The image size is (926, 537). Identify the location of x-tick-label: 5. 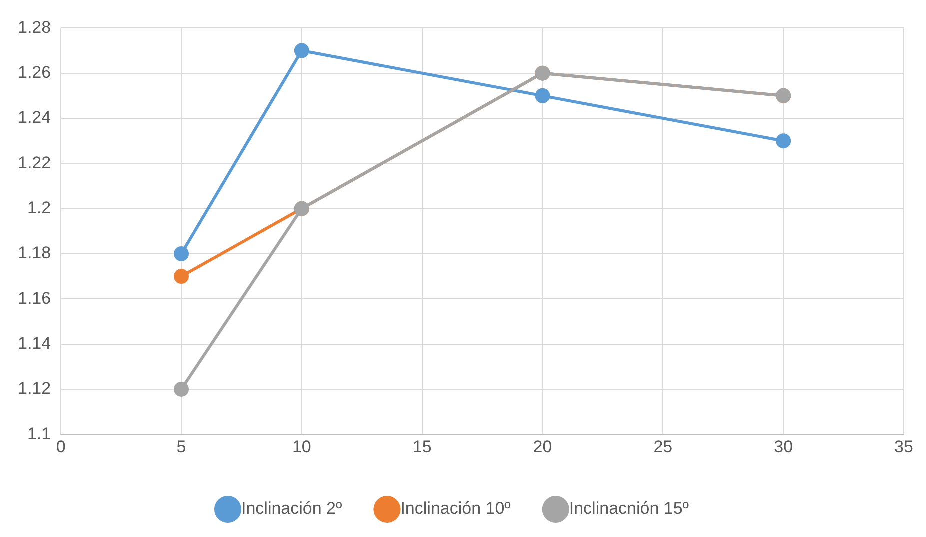
(181, 446).